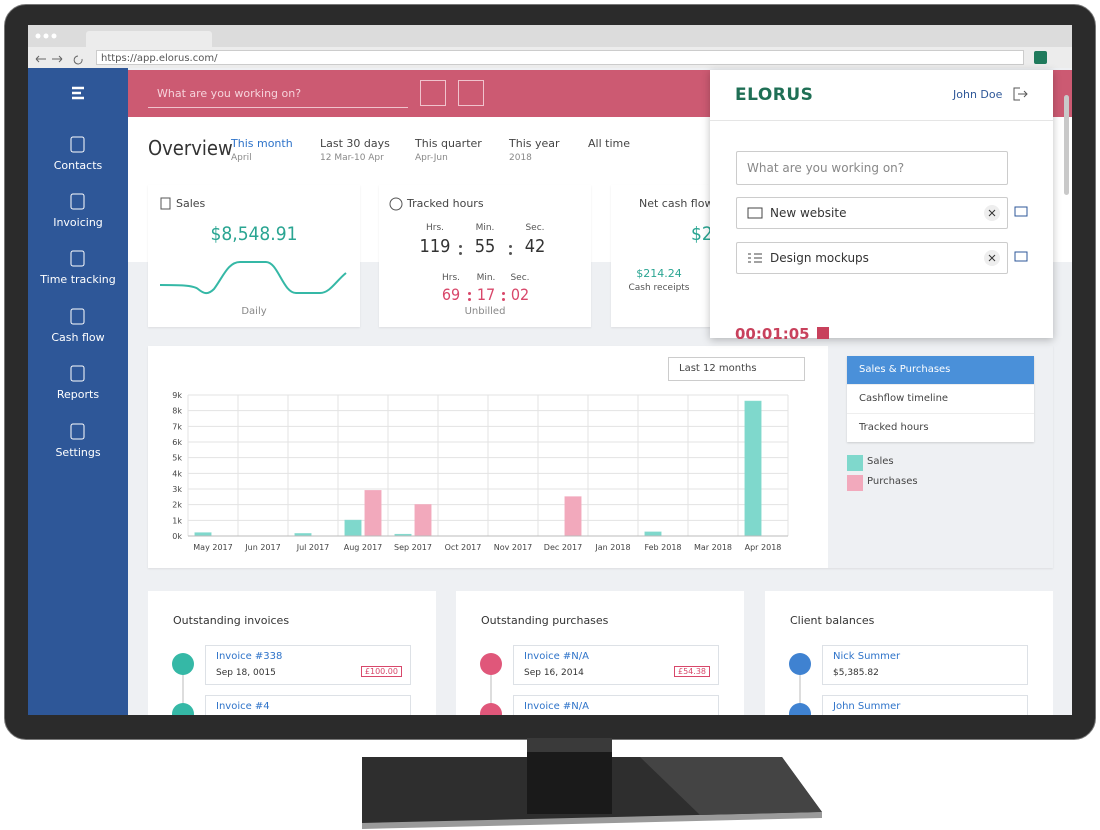 The width and height of the screenshot is (1100, 830). I want to click on task-button, so click(471, 93).